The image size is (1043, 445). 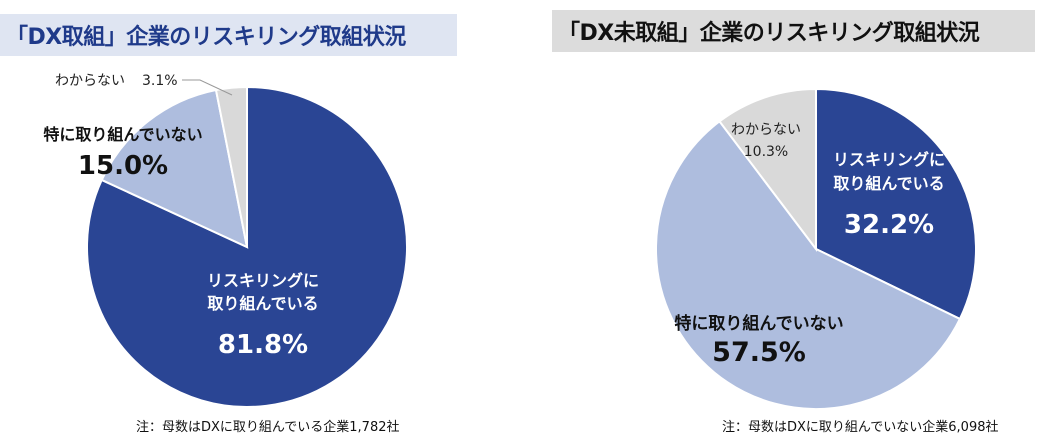 What do you see at coordinates (268, 427) in the screenshot?
I see `left-chart-note: 注：母数はDXに取り組んでいる企業1,782社` at bounding box center [268, 427].